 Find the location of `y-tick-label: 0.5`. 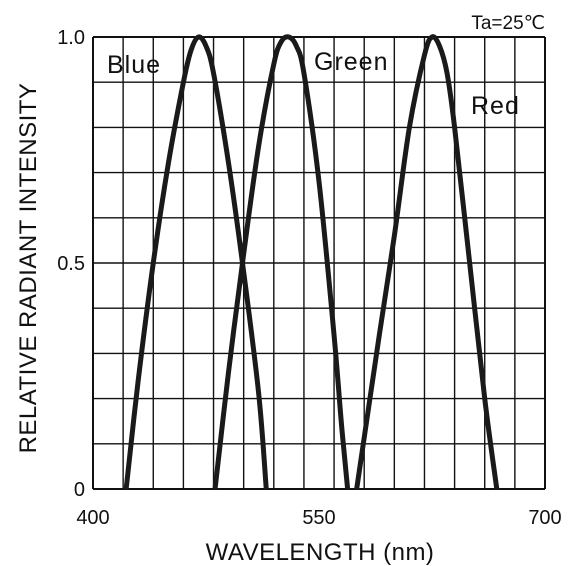

y-tick-label: 0.5 is located at coordinates (71, 264).